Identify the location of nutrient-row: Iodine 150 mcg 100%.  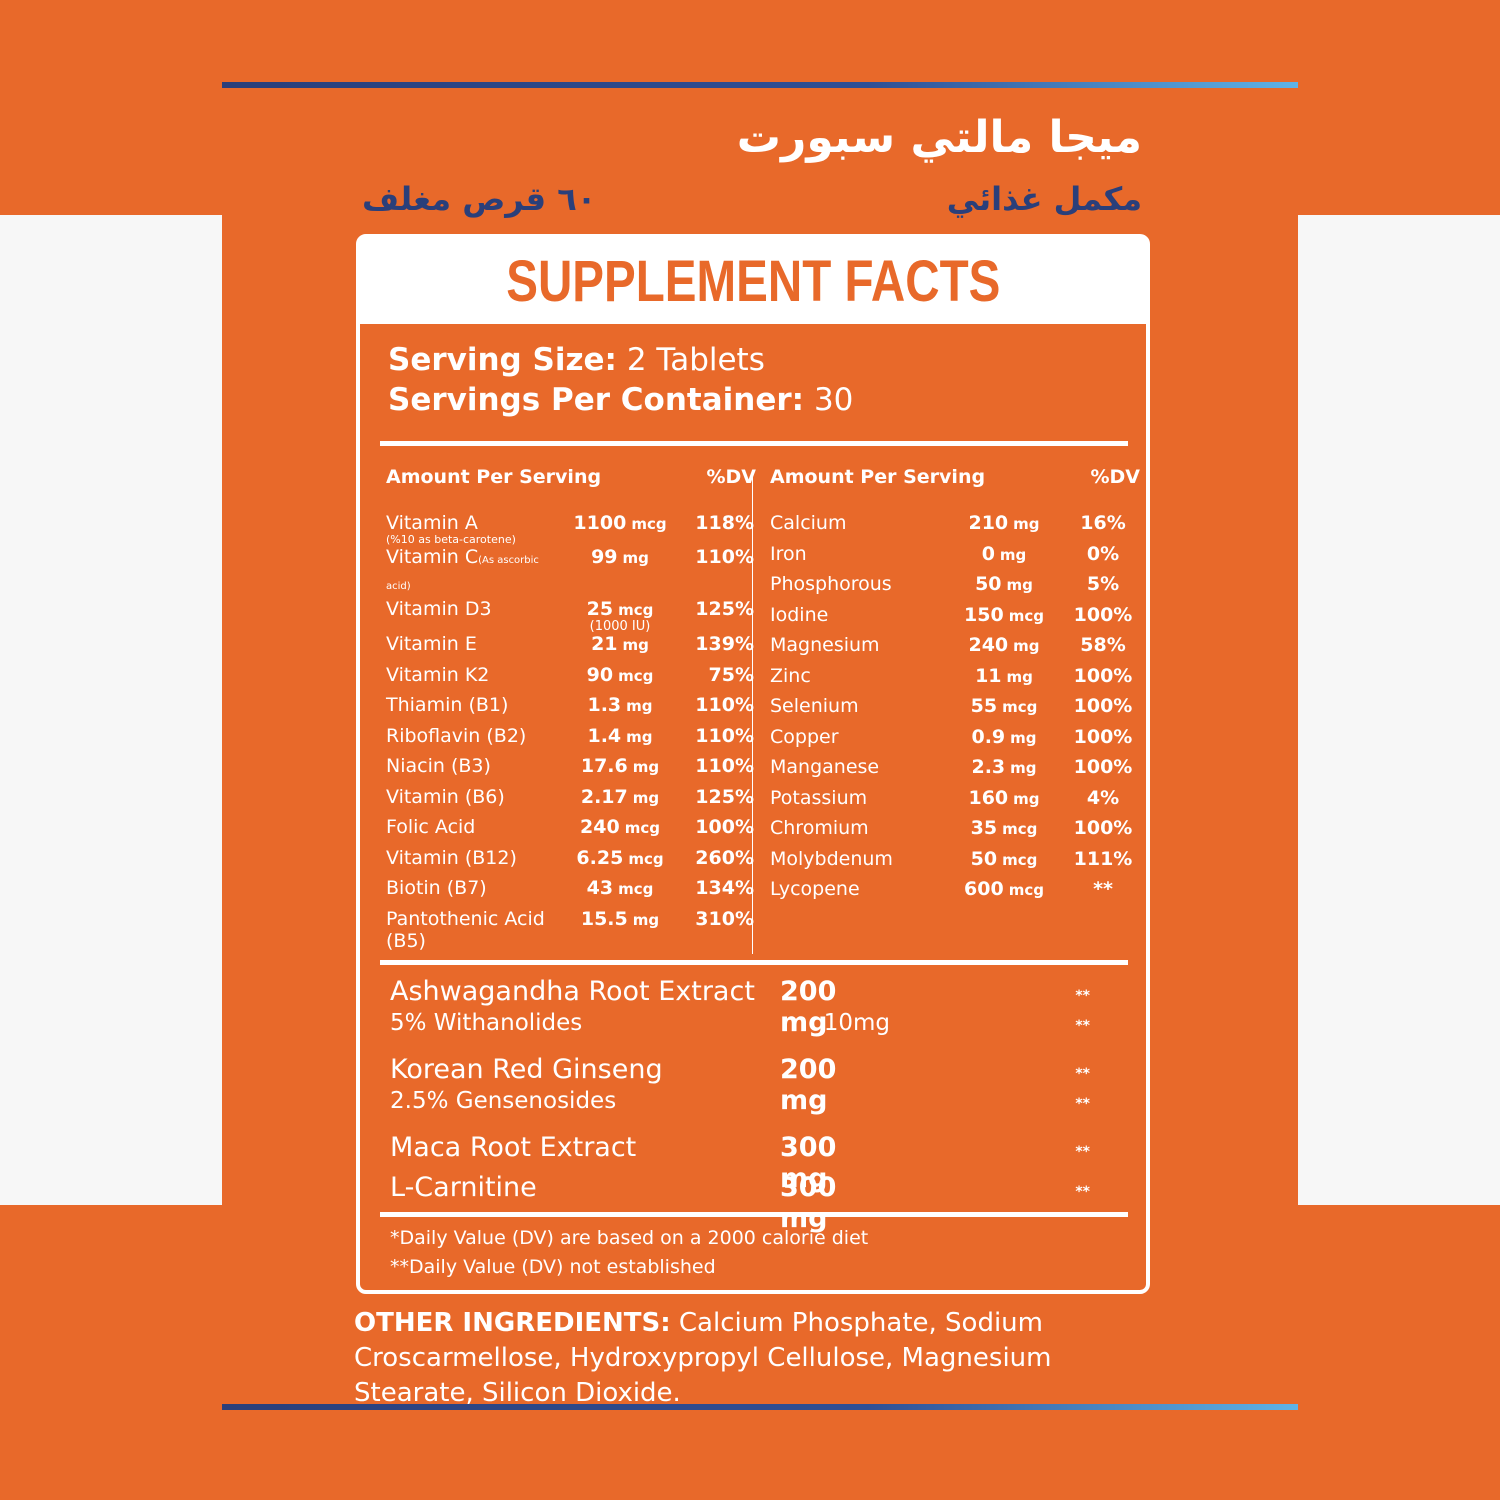
(955, 619).